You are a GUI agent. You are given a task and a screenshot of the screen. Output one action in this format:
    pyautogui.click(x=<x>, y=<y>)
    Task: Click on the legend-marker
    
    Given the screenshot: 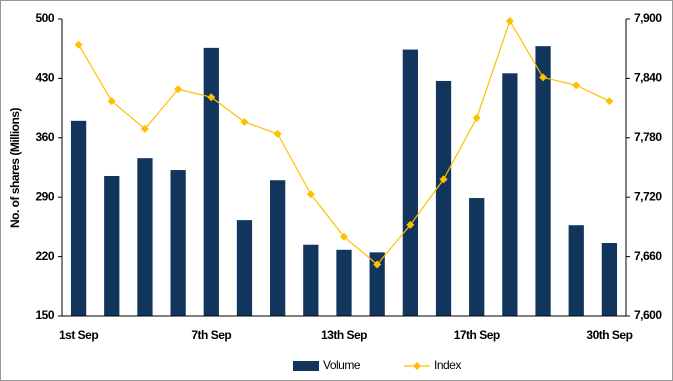 What is the action you would take?
    pyautogui.click(x=417, y=366)
    